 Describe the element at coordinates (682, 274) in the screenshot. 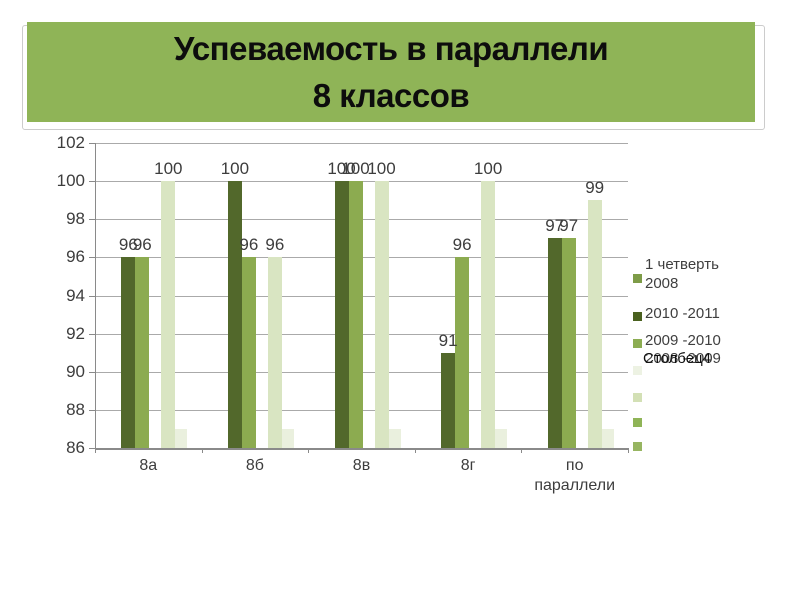

I see `legend-label: 1 четверть 2008` at that location.